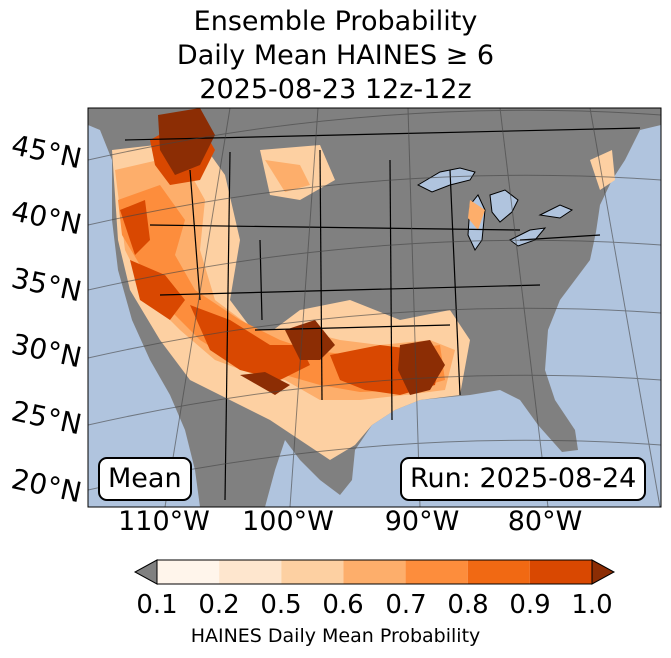 The width and height of the screenshot is (671, 658). What do you see at coordinates (468, 605) in the screenshot?
I see `colorbar-tick: 0.8` at bounding box center [468, 605].